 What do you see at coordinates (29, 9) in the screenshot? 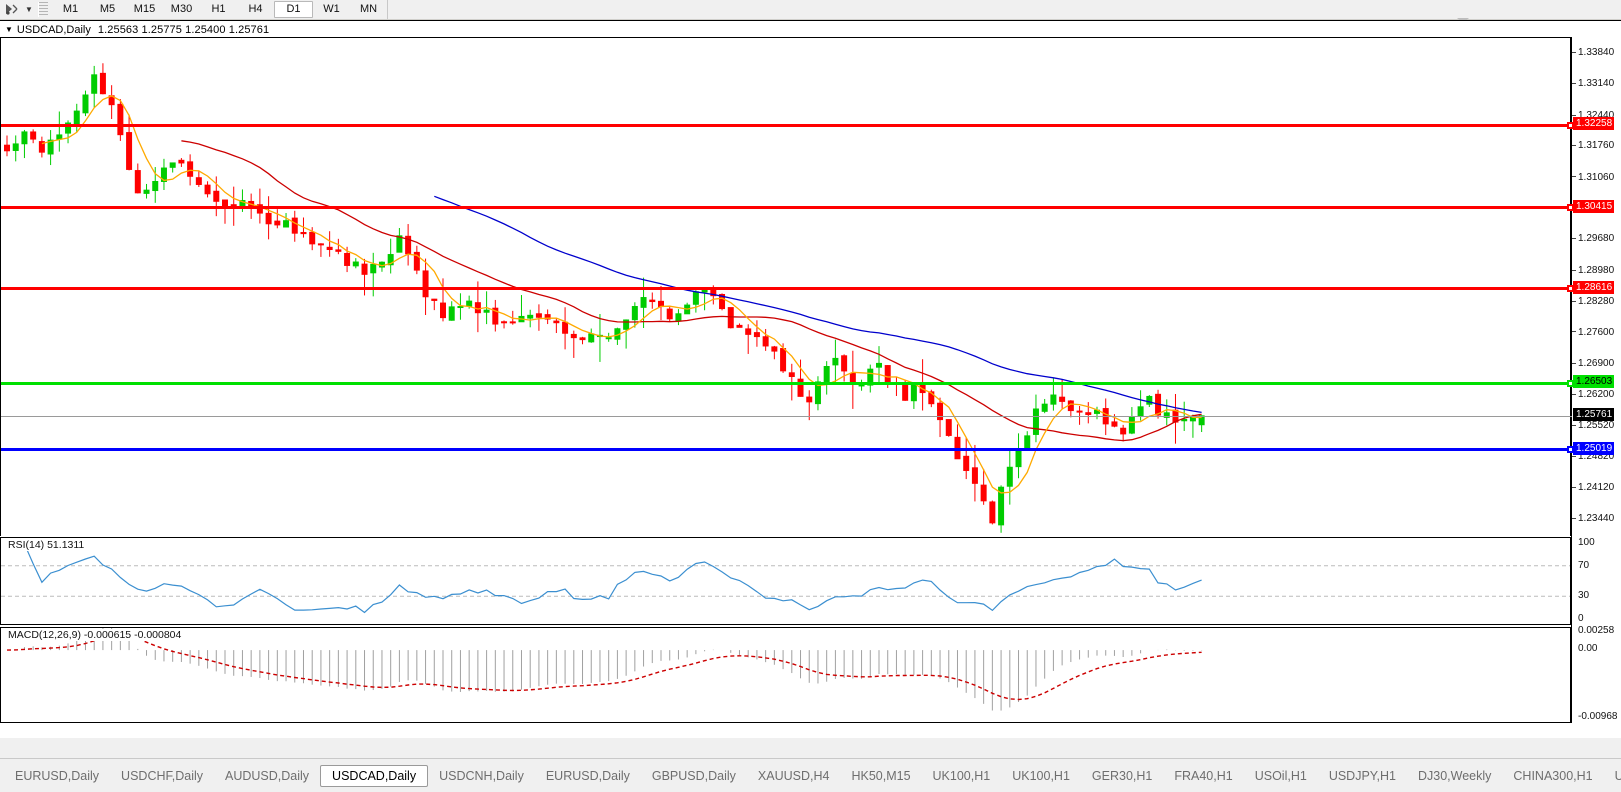
I see `chevron-down-icon: ▼` at bounding box center [29, 9].